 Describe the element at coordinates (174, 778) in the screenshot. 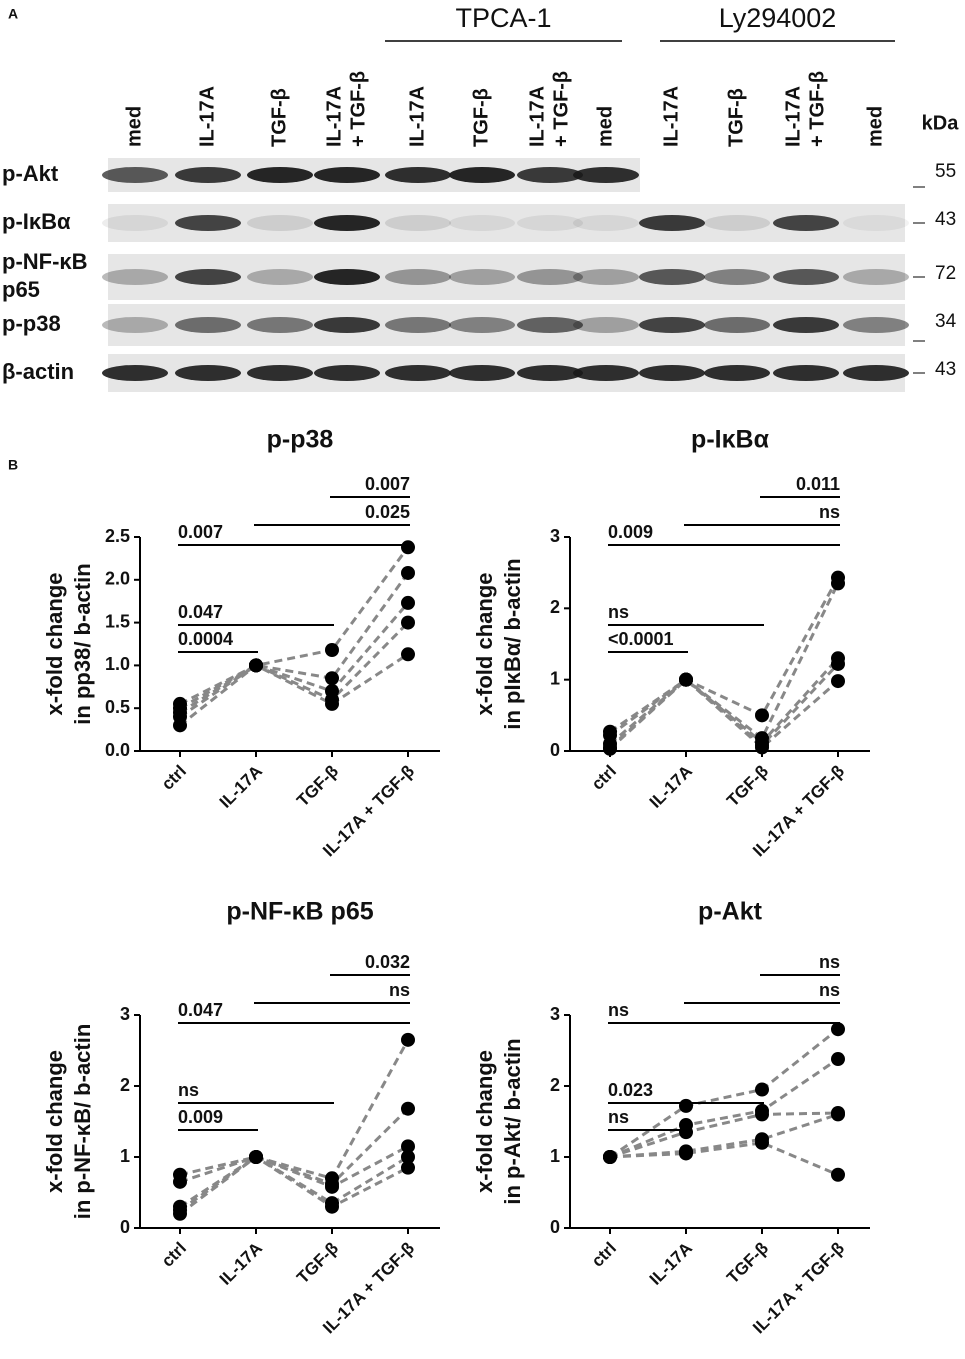

I see `x-tick-label: ctrl` at that location.